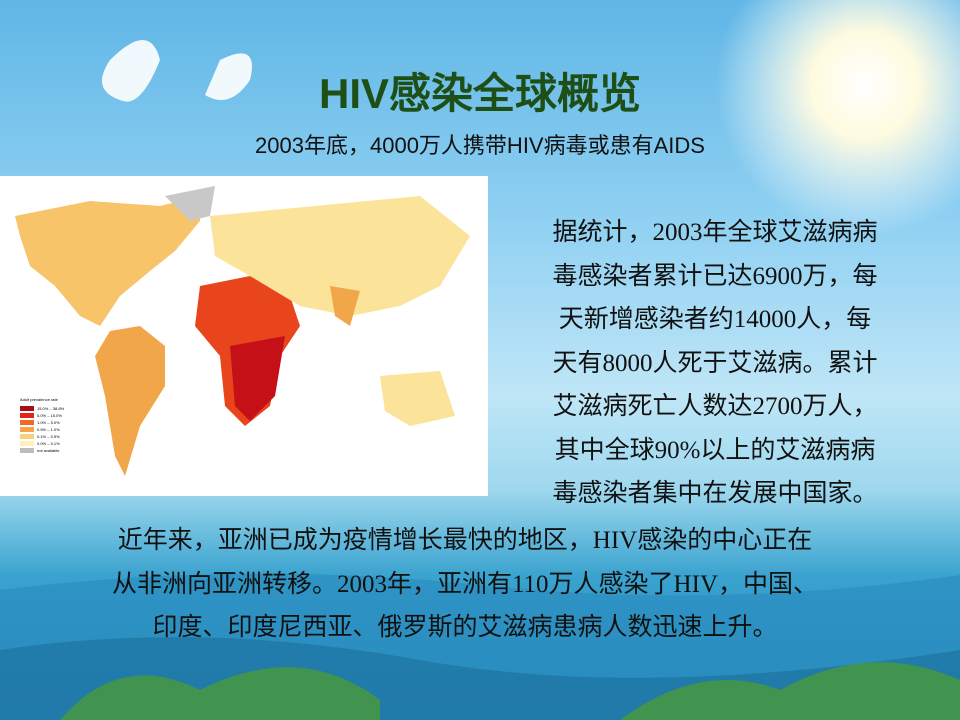  Describe the element at coordinates (39, 399) in the screenshot. I see `legend-title: Adult prevalence rate` at that location.